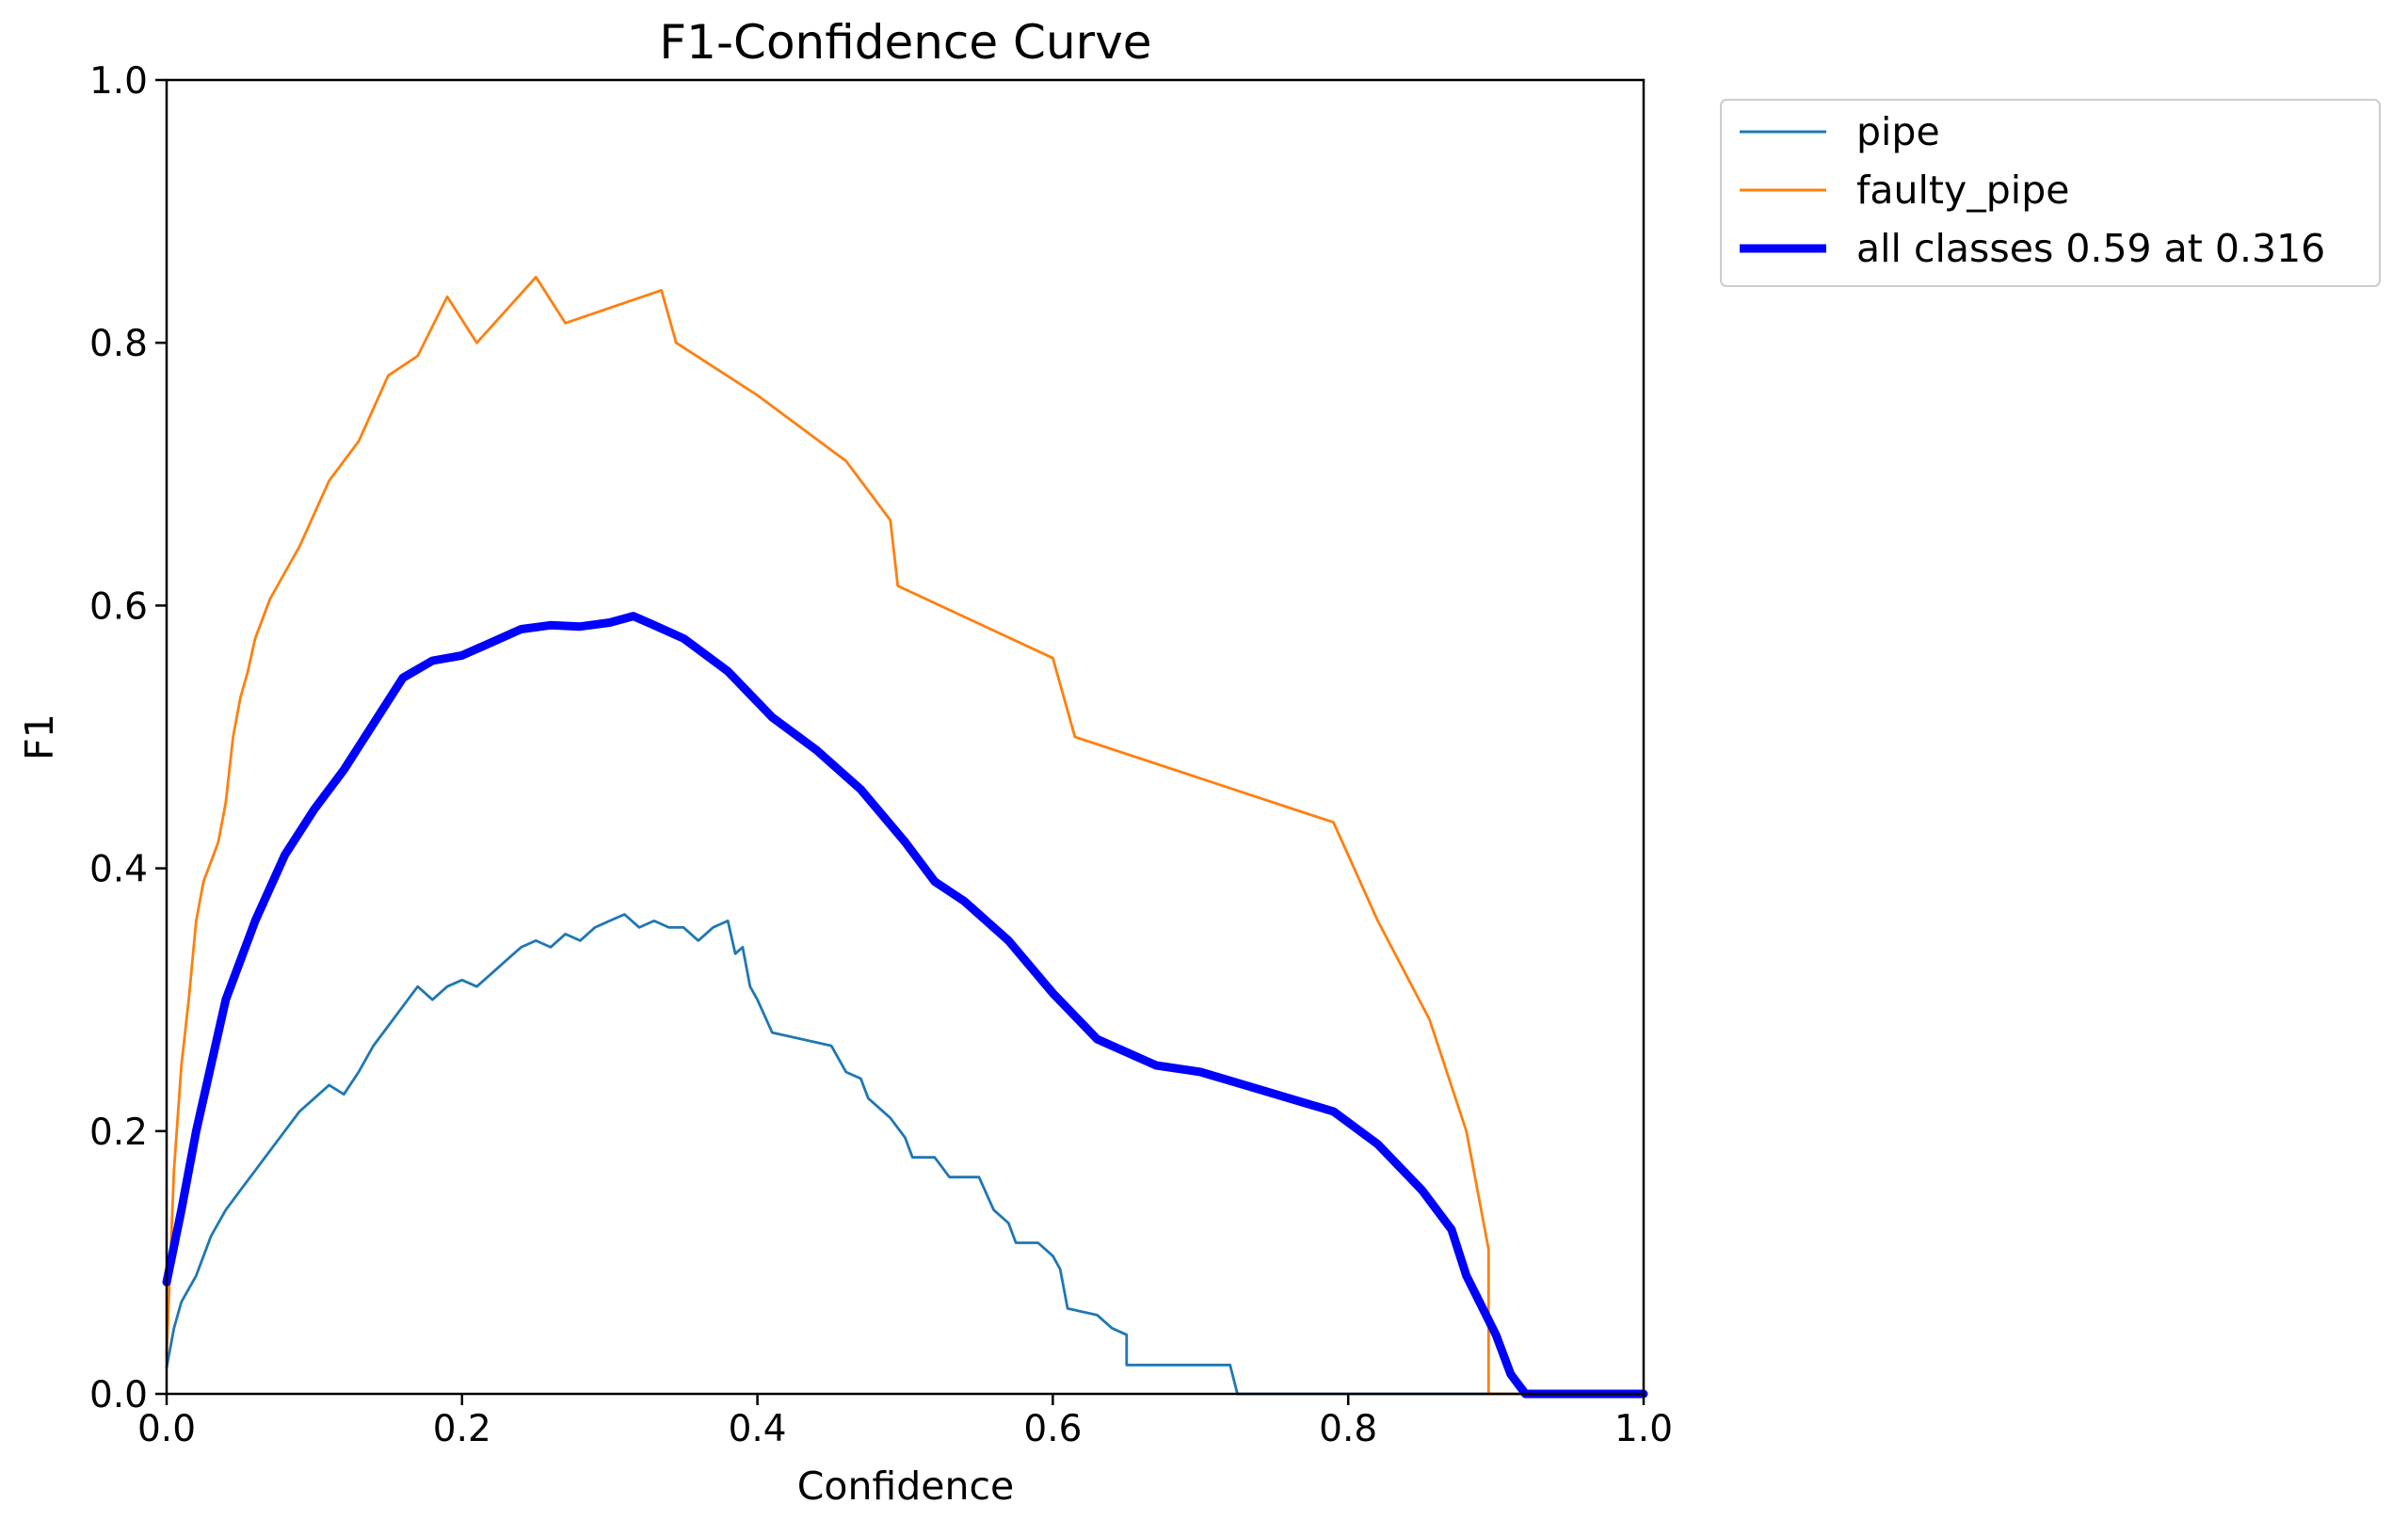  I want to click on y-tick-label: 1.0, so click(118, 81).